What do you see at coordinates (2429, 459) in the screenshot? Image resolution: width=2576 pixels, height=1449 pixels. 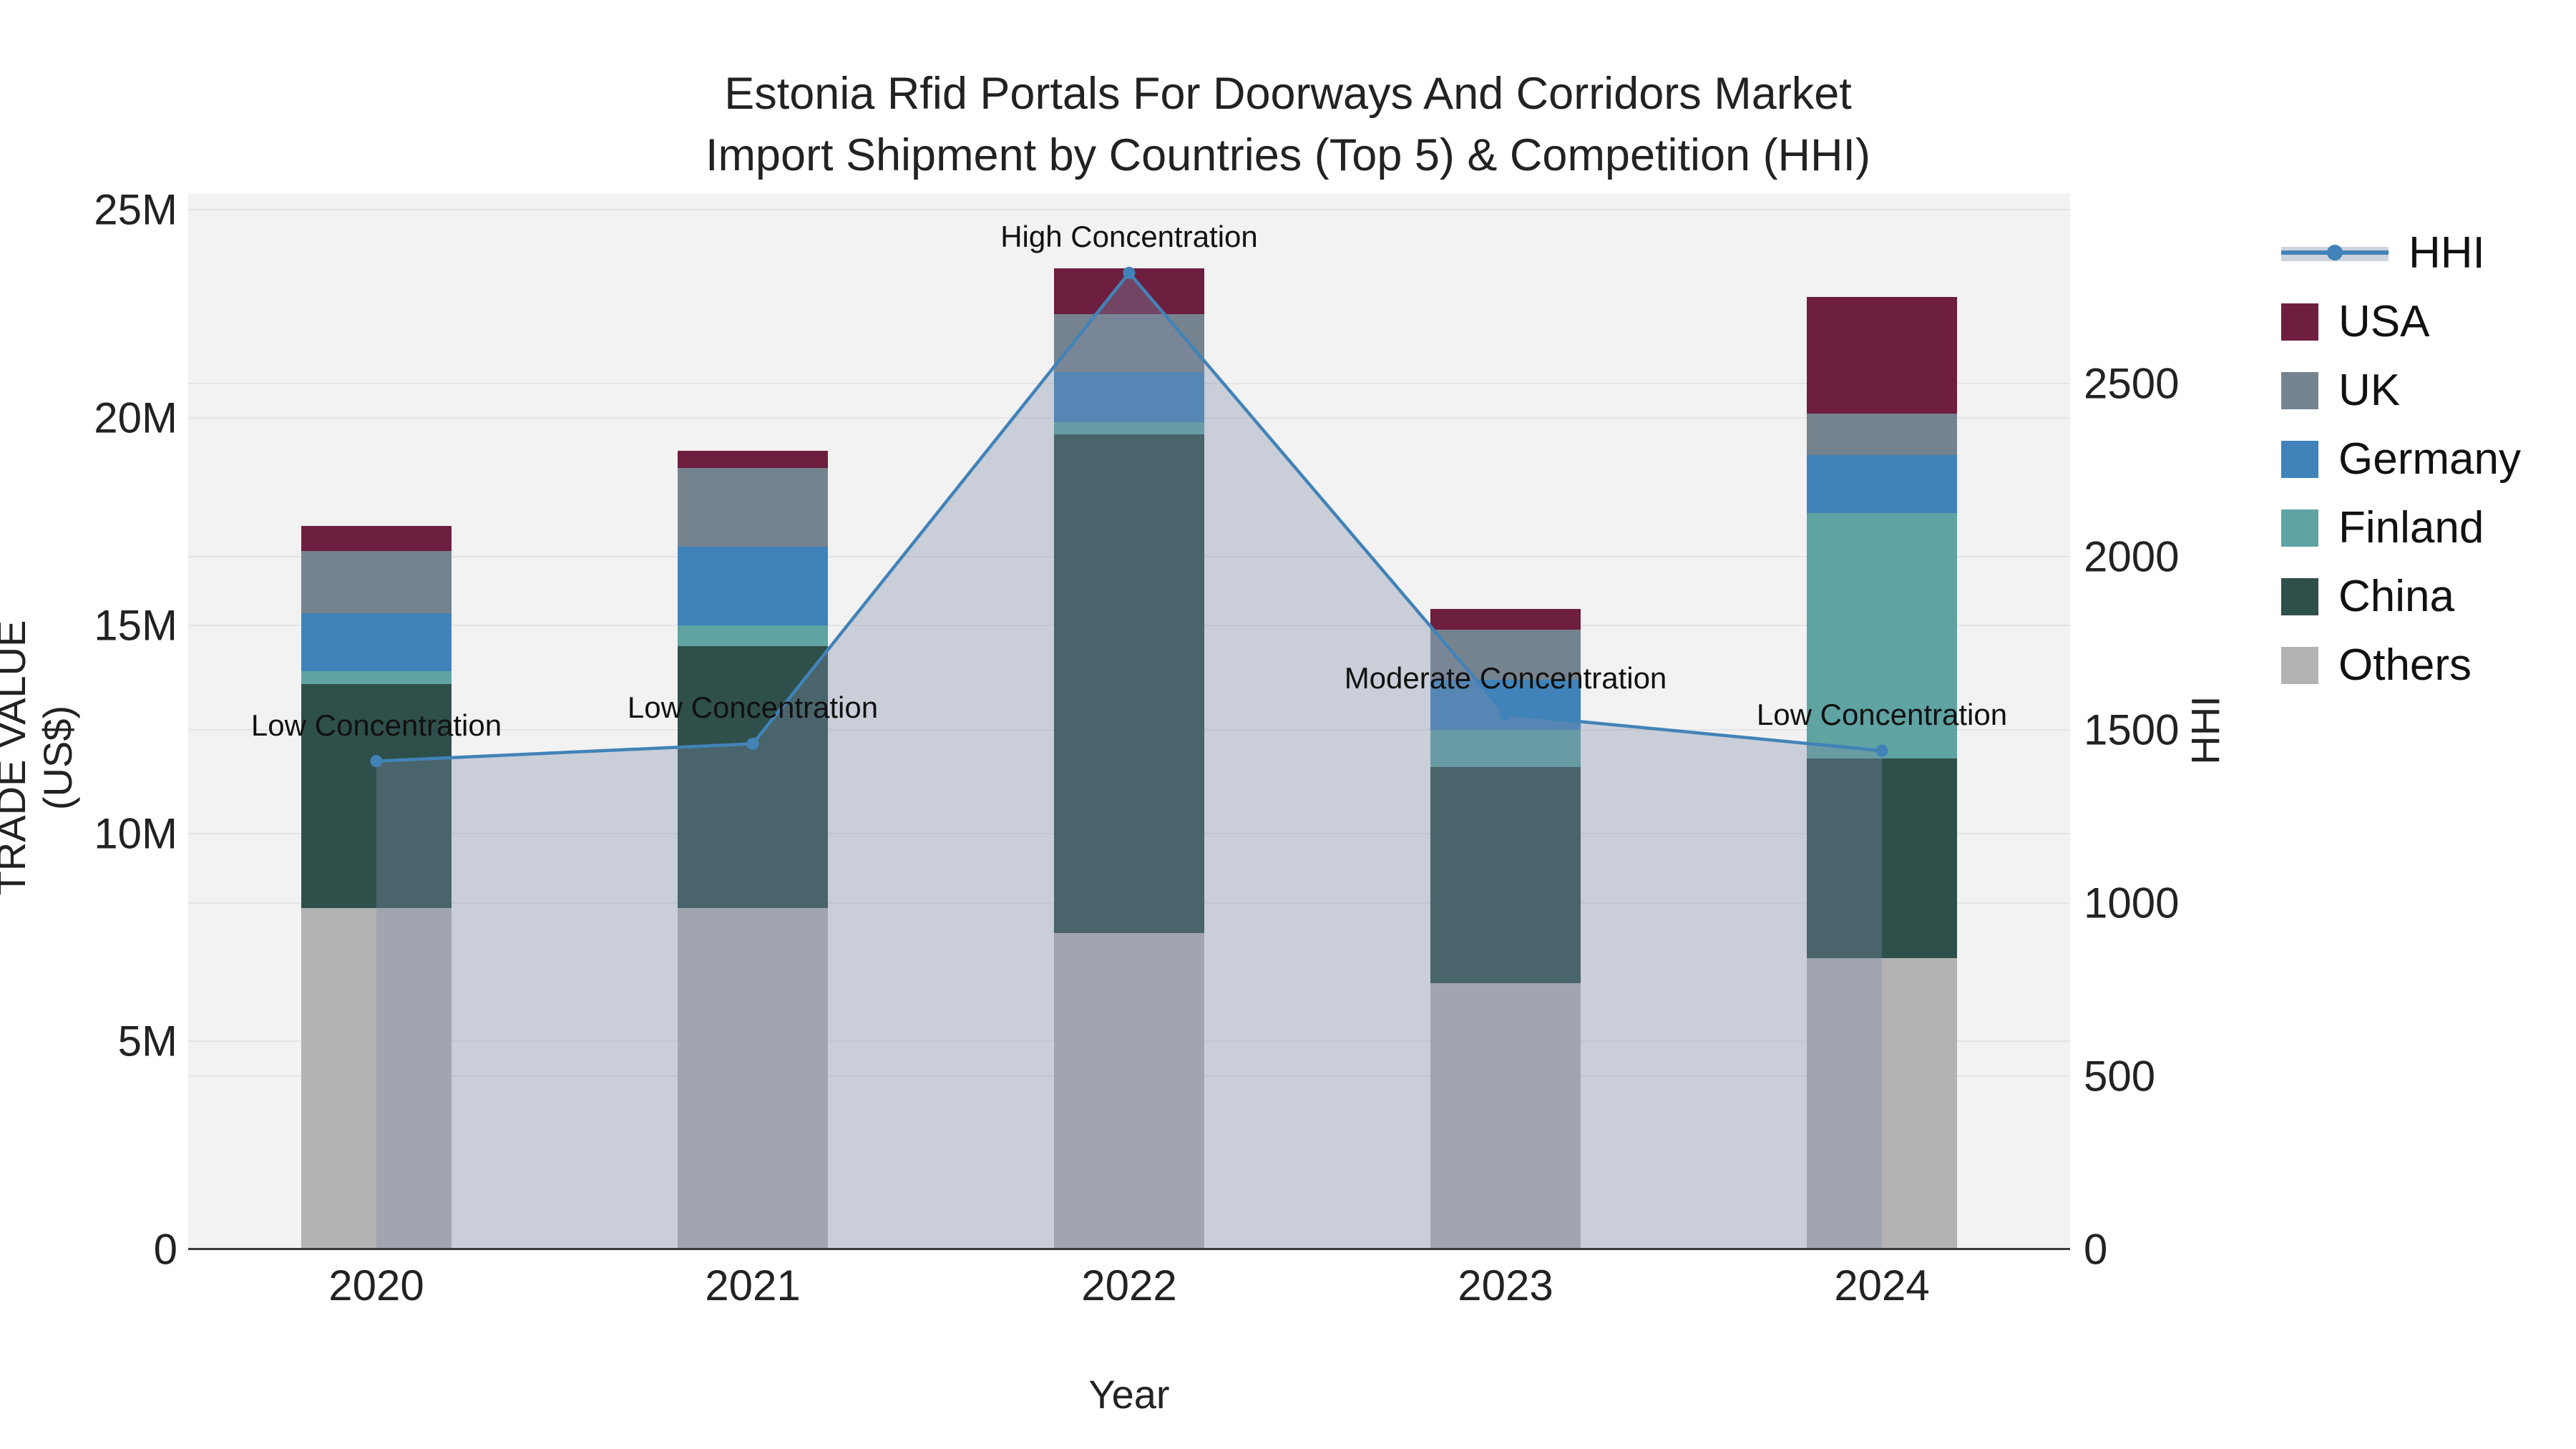 I see `legend-label: Germany` at bounding box center [2429, 459].